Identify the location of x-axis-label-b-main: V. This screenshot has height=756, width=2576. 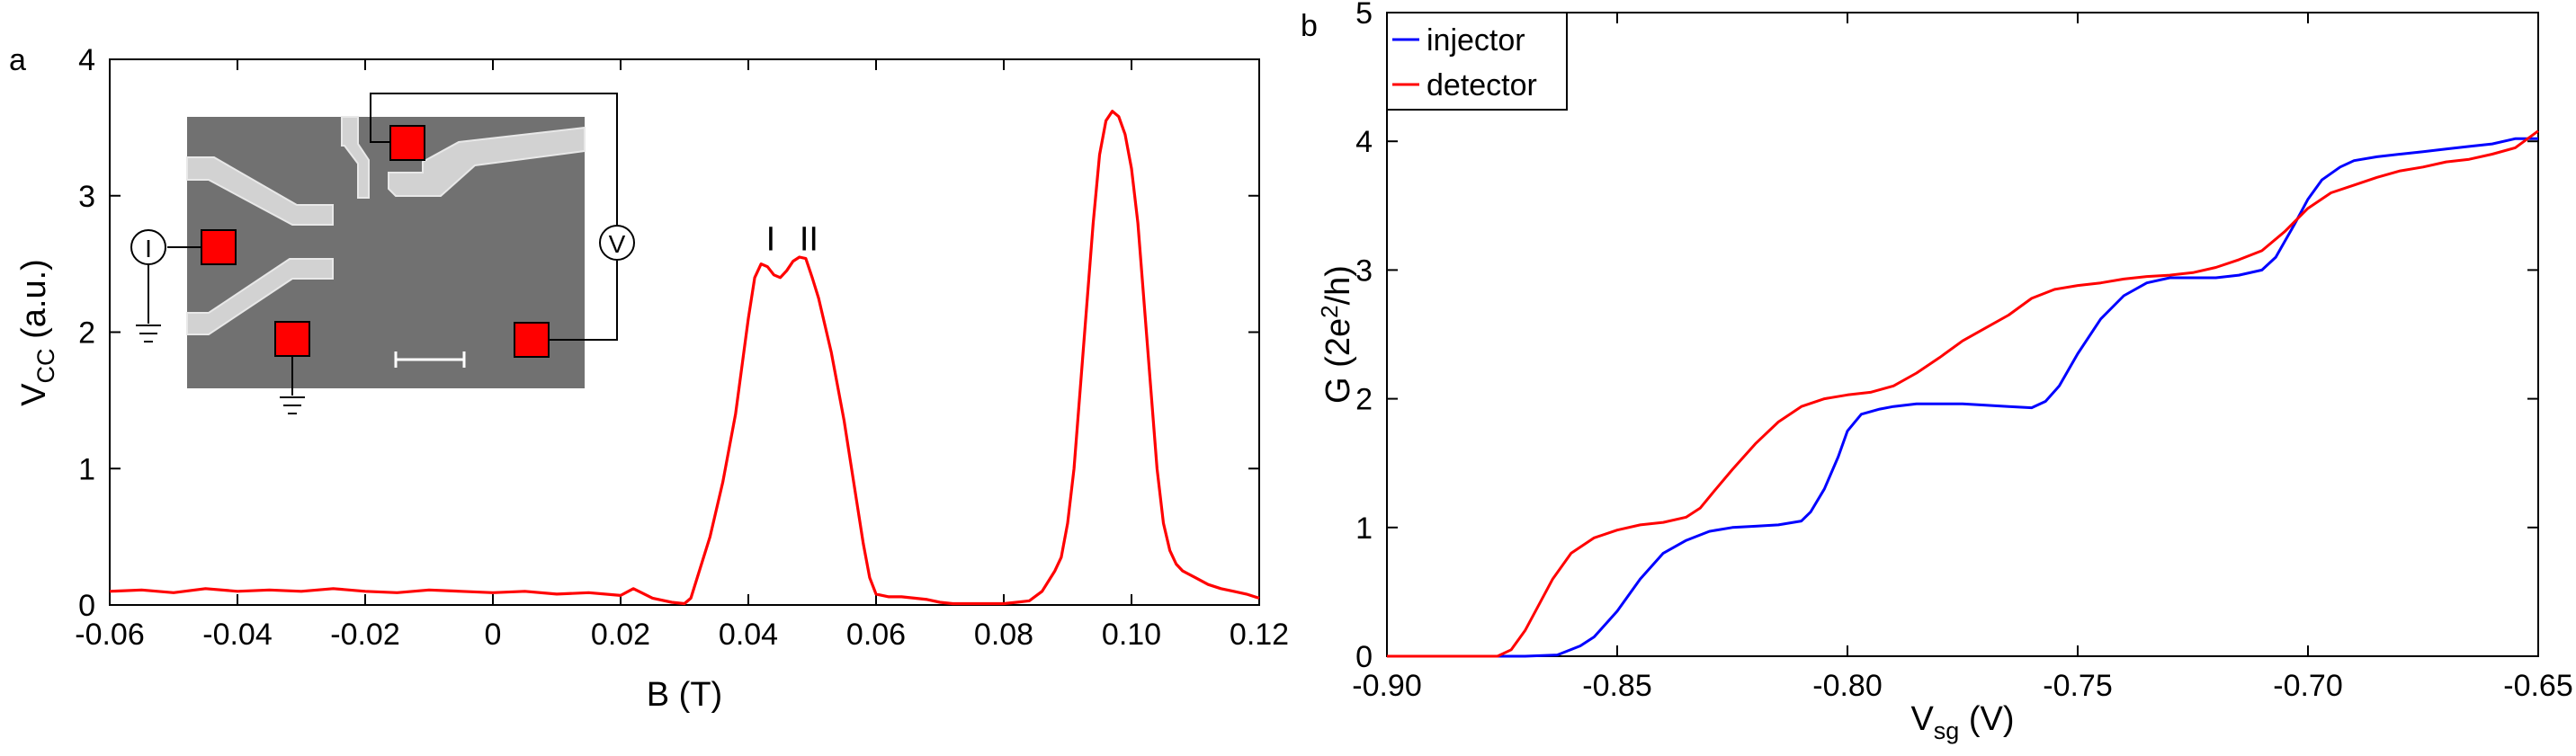
(1922, 719).